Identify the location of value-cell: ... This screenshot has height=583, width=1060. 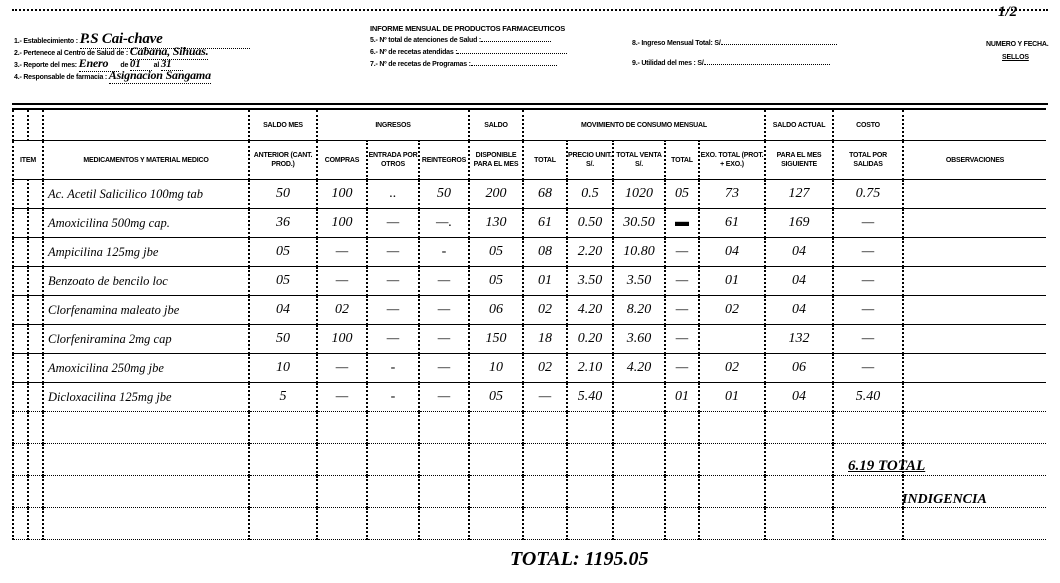
(392, 194).